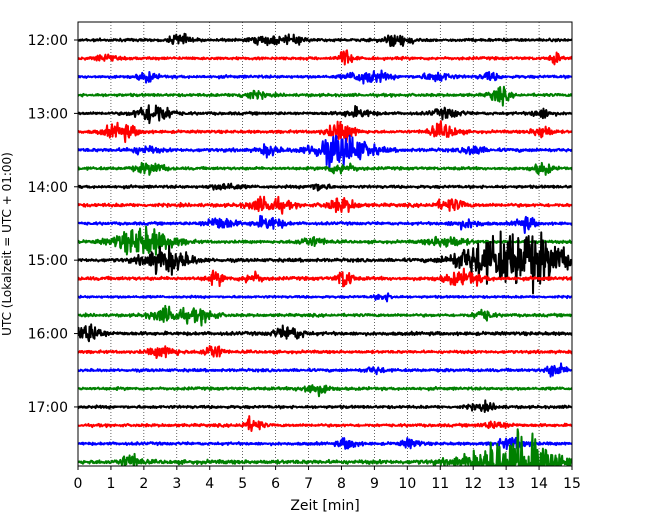  Describe the element at coordinates (374, 484) in the screenshot. I see `x-tick-label: 9` at that location.